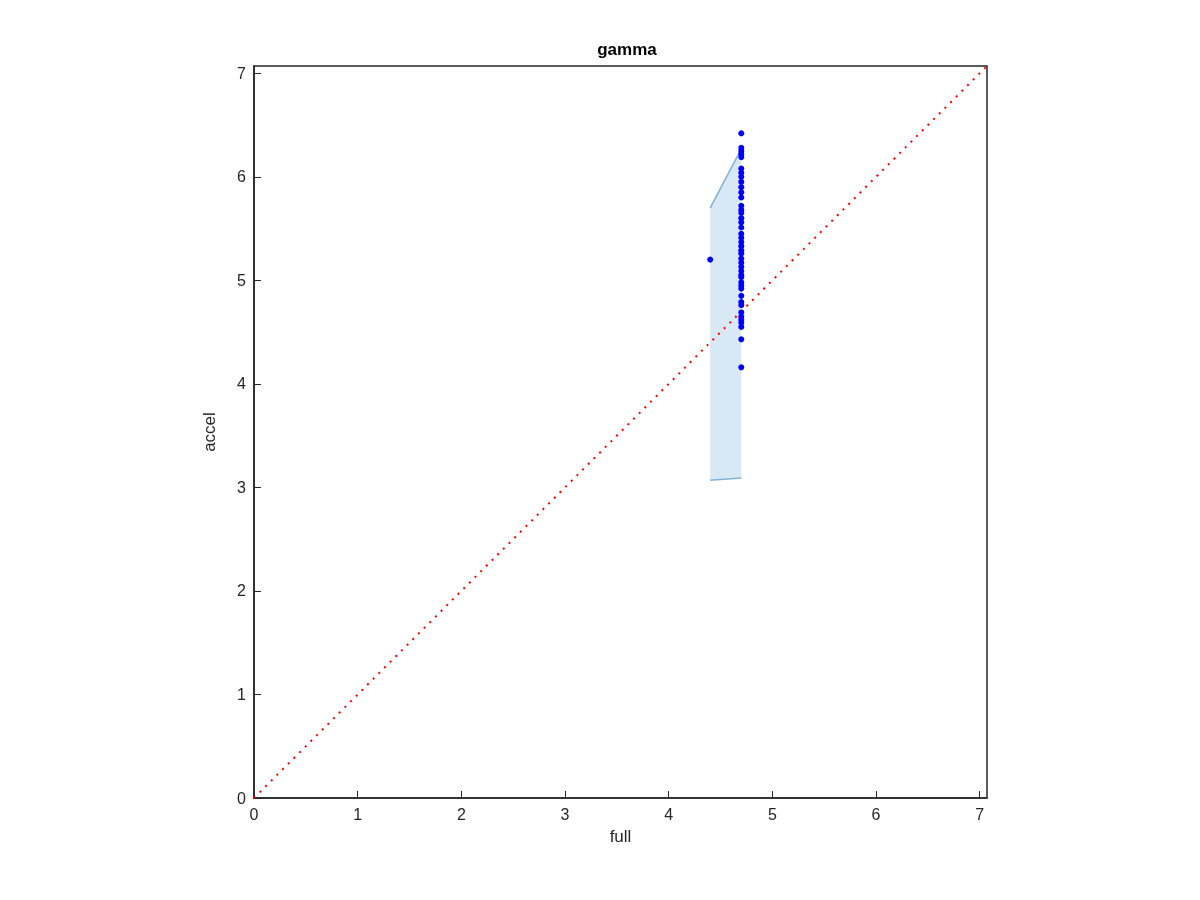 The width and height of the screenshot is (1200, 900). Describe the element at coordinates (565, 814) in the screenshot. I see `x-tick-label: 3` at that location.